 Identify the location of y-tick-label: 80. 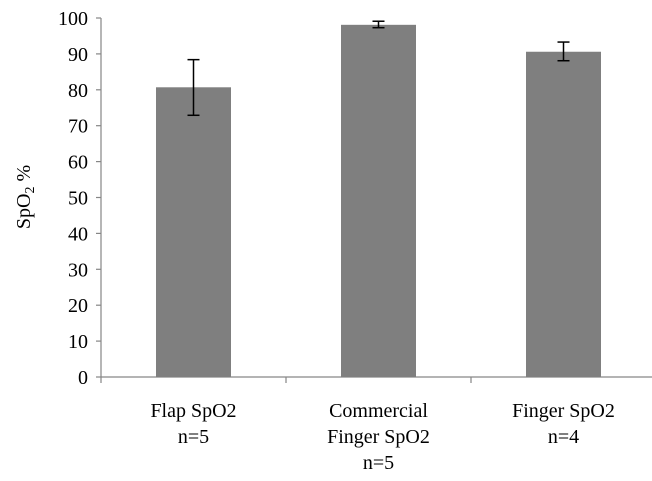
(78, 91).